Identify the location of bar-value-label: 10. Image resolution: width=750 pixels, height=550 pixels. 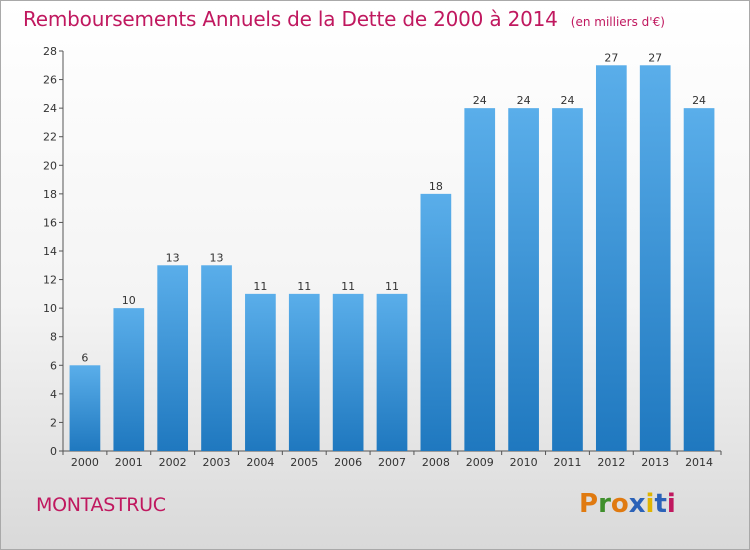
(129, 300).